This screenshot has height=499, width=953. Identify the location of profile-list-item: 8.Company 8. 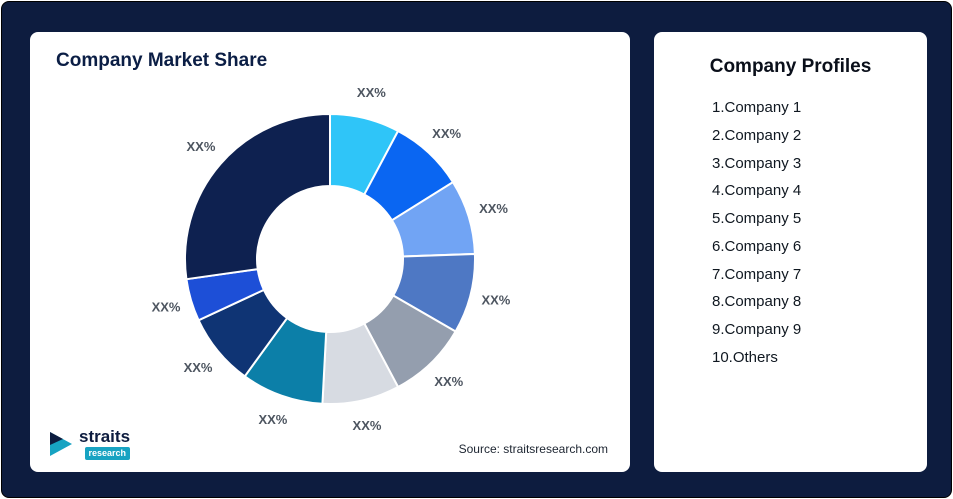
(757, 302).